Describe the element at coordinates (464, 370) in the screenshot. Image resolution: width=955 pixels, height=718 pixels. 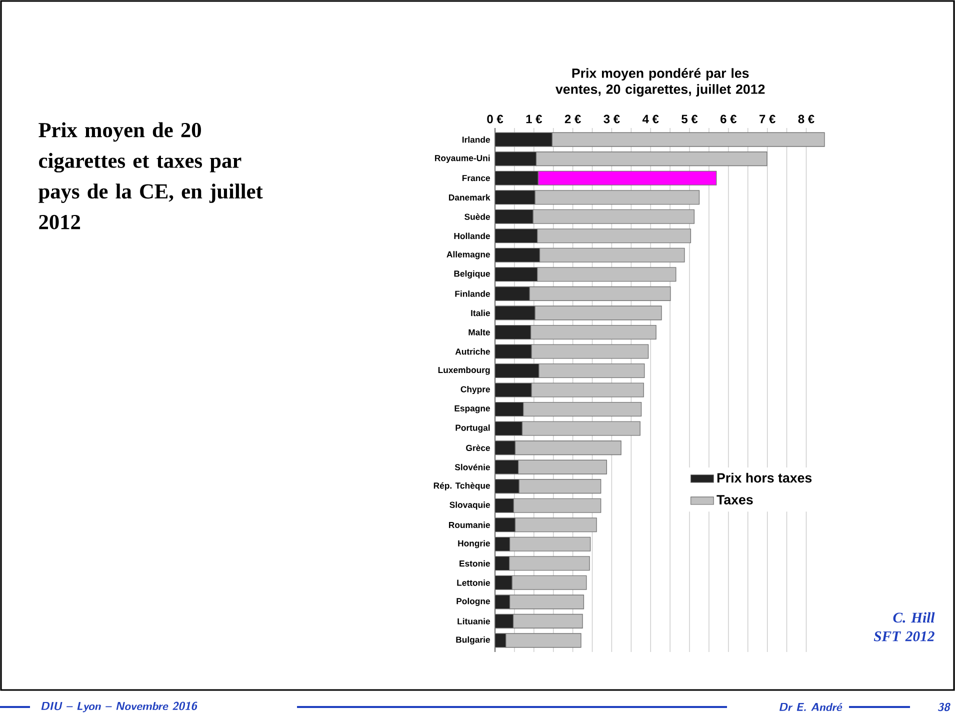
I see `y-tick-label: Luxembourg` at that location.